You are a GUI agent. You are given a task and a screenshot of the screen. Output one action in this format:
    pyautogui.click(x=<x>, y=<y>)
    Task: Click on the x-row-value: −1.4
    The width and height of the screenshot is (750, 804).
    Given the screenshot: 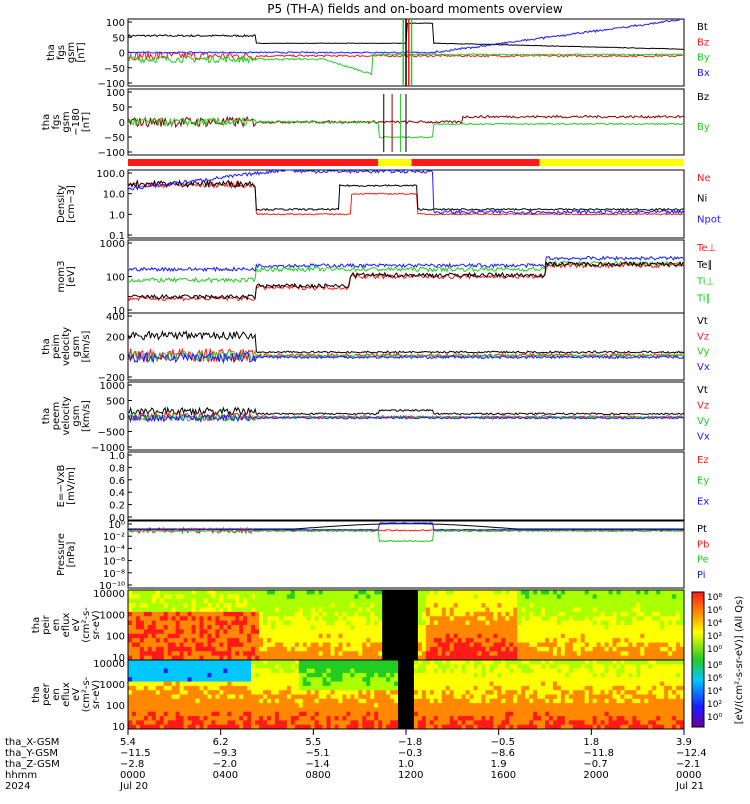 What is the action you would take?
    pyautogui.click(x=317, y=764)
    